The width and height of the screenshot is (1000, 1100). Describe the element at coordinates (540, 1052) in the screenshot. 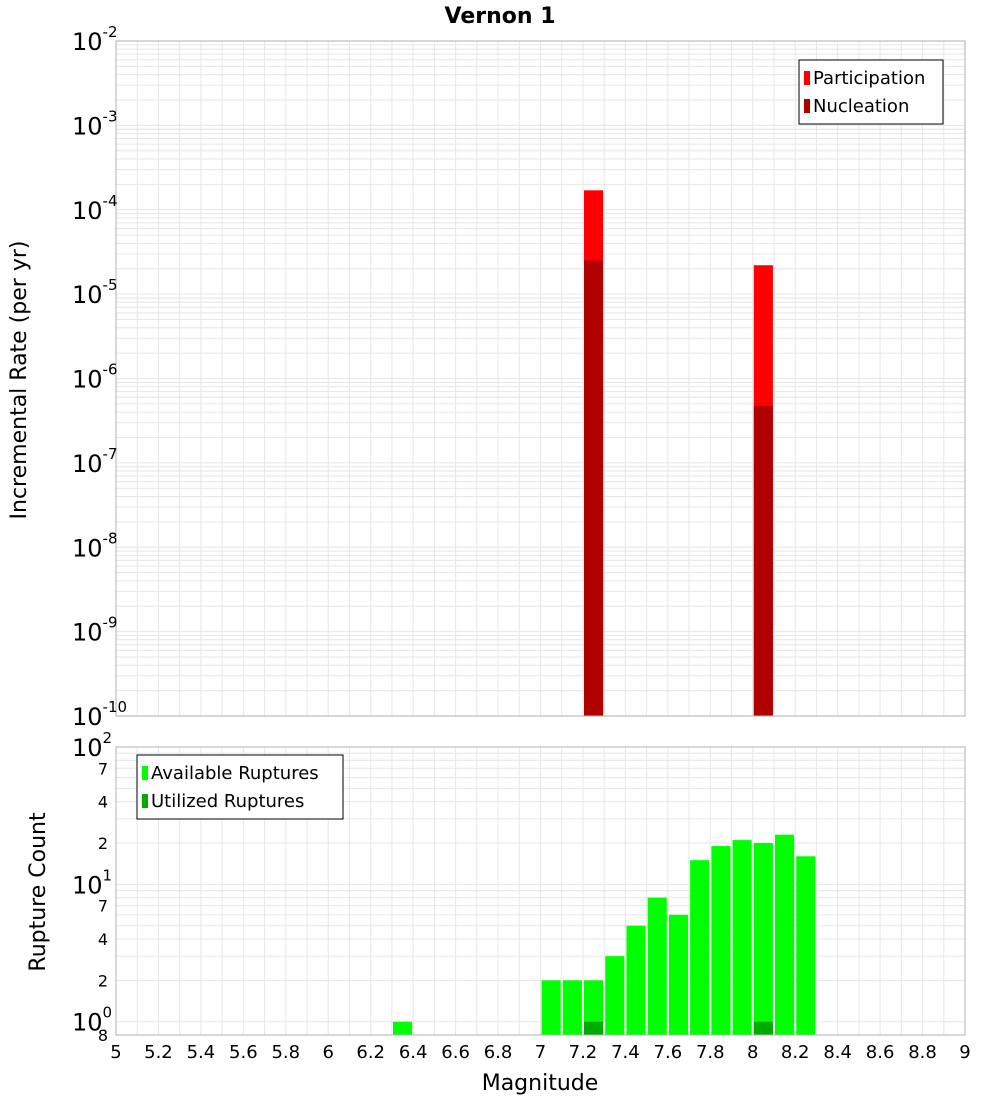

I see `x-tick-label: 7` at that location.